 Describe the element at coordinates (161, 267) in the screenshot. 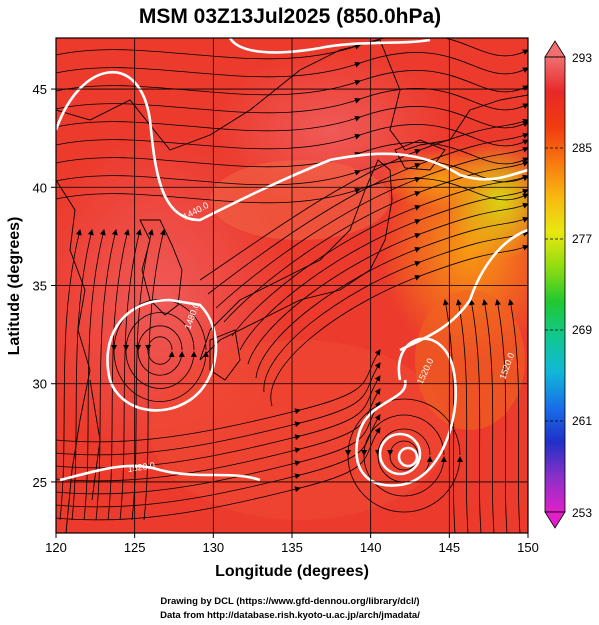

I see `coast-korea` at that location.